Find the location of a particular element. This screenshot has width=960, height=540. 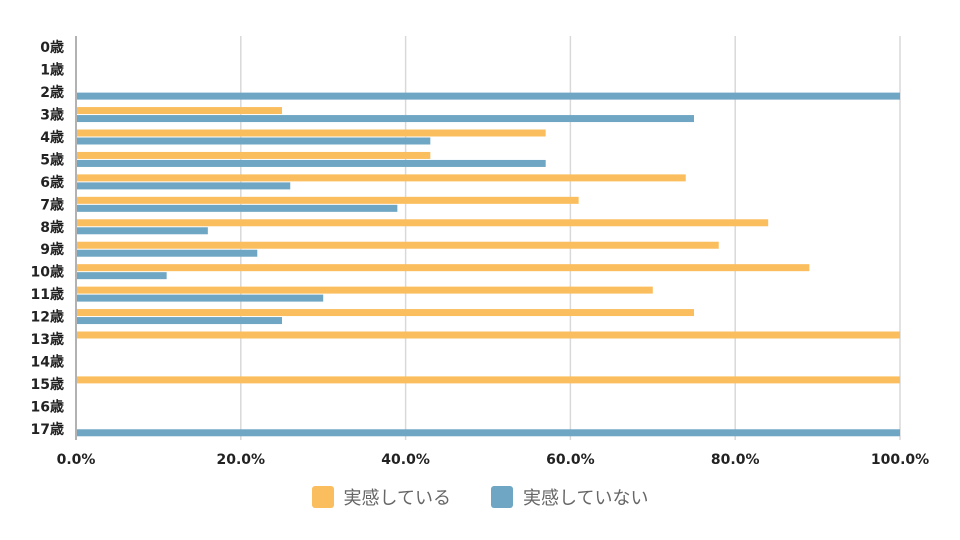

legend-item-series-2: 実感していない is located at coordinates (569, 497).